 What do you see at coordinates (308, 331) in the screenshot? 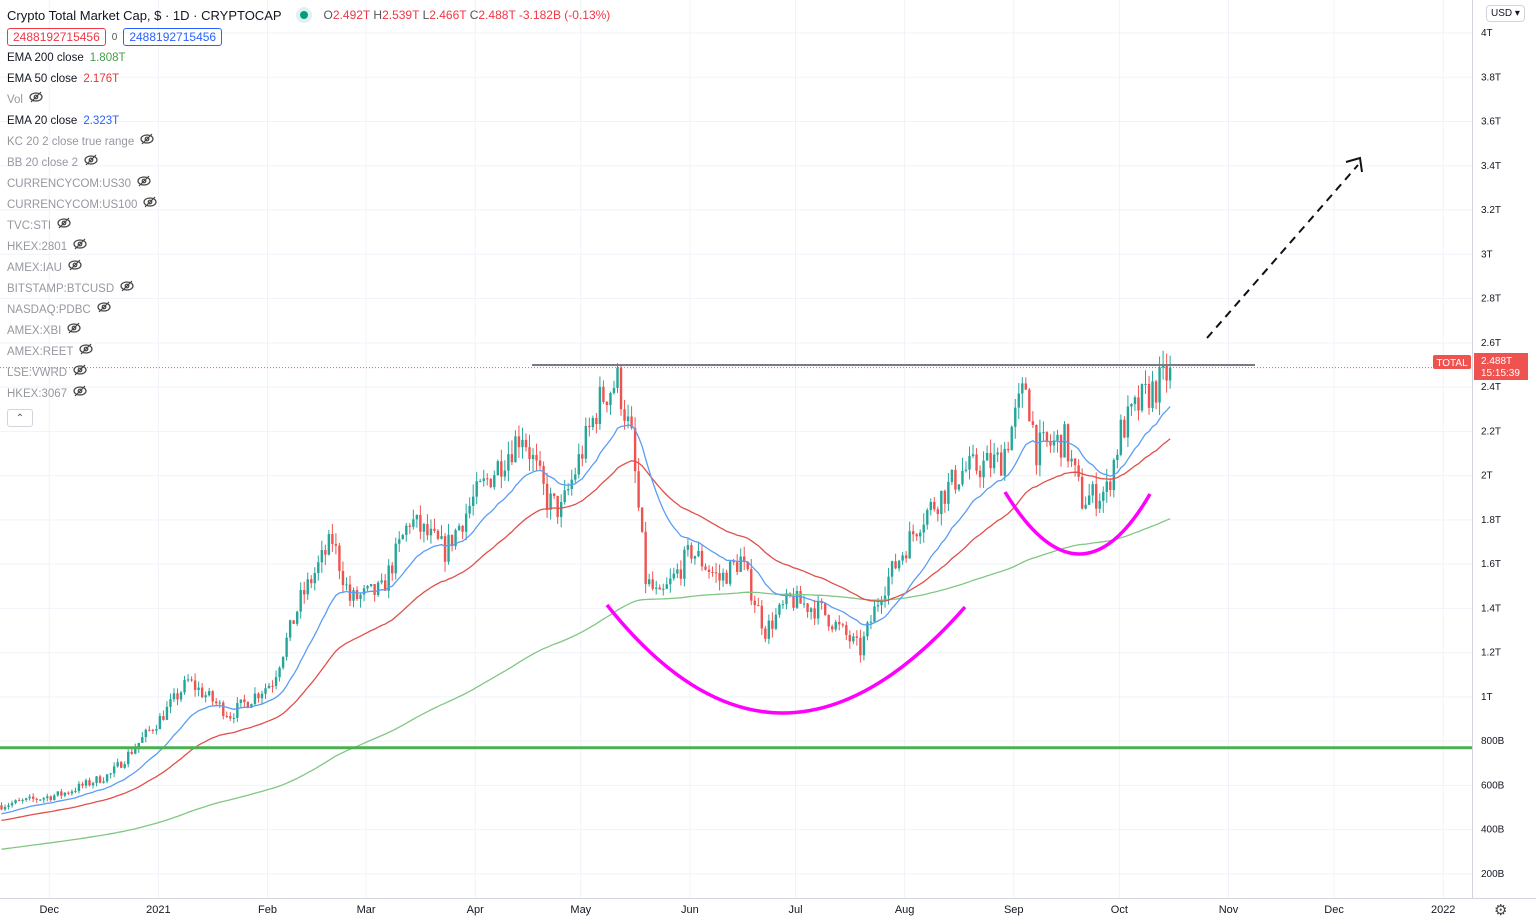
I see `indicator-13: AMEX:XBI` at bounding box center [308, 331].